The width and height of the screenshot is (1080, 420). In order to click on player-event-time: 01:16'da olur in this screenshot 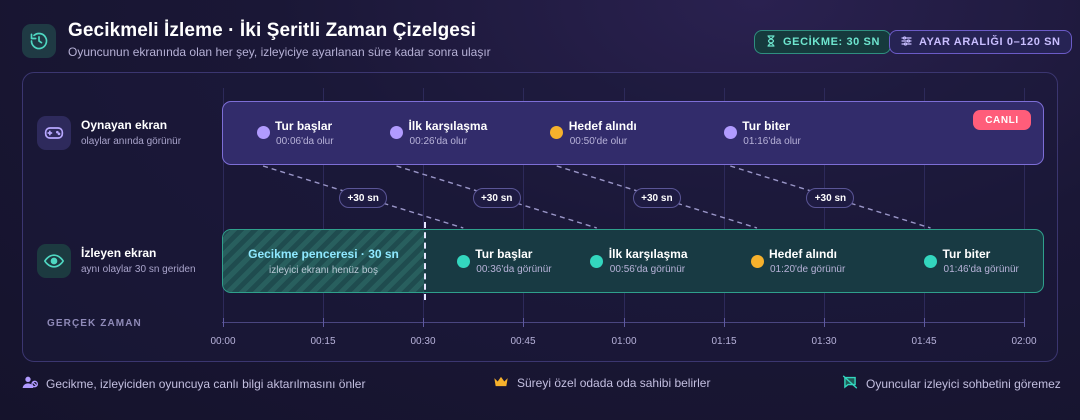, I will do `click(772, 141)`.